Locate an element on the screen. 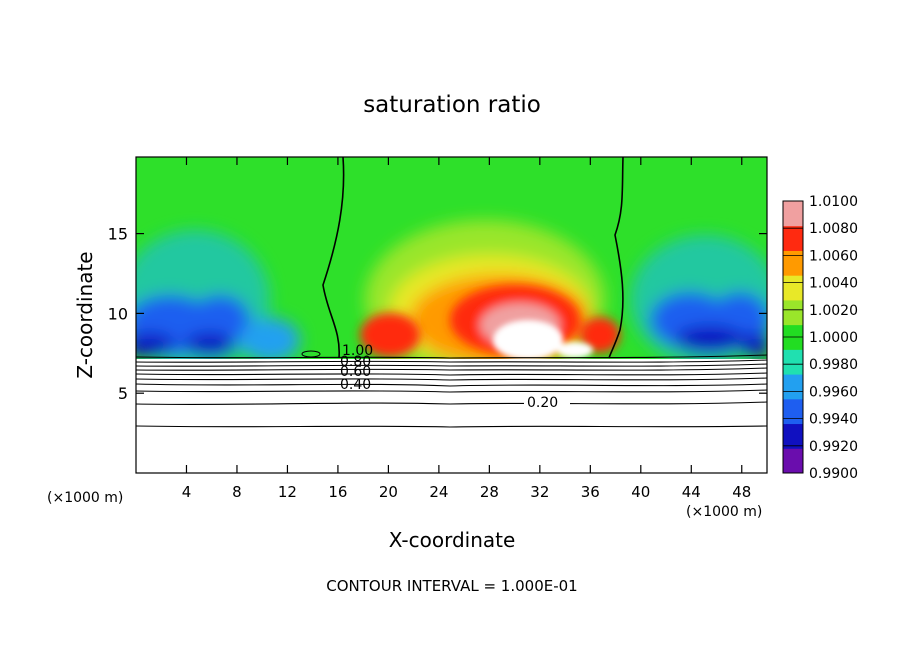 This screenshot has width=904, height=654. x-tick-label: 48 is located at coordinates (741, 492).